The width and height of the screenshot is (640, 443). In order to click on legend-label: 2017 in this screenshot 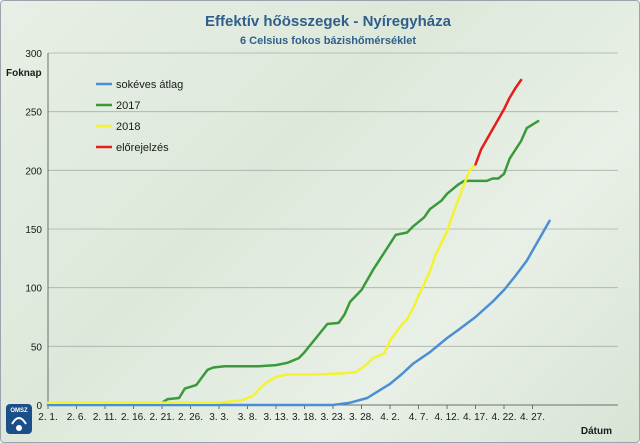, I will do `click(128, 106)`.